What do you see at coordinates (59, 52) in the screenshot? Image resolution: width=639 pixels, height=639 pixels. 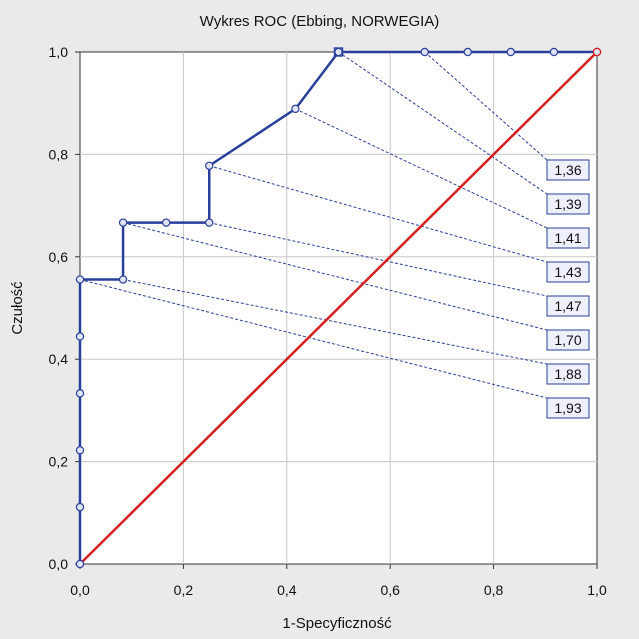 I see `y-tick-label: 1,0` at bounding box center [59, 52].